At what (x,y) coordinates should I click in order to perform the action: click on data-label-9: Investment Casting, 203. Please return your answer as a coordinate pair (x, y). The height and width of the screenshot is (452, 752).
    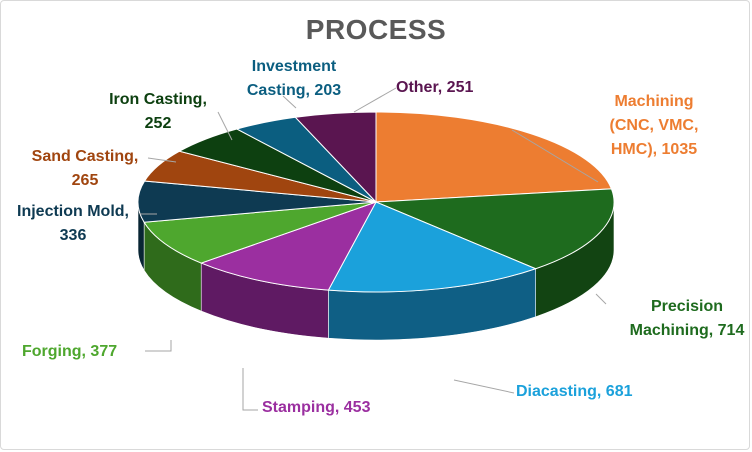
    Looking at the image, I should click on (294, 79).